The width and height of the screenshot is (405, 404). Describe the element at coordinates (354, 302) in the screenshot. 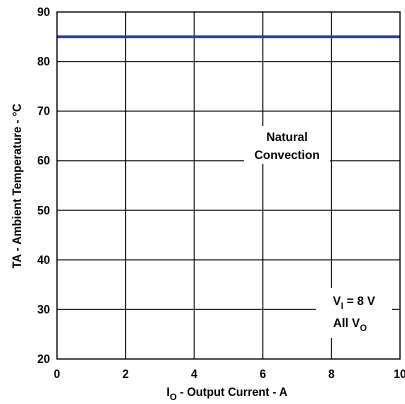

I see `vi-condition-label: VI = 8 V` at that location.